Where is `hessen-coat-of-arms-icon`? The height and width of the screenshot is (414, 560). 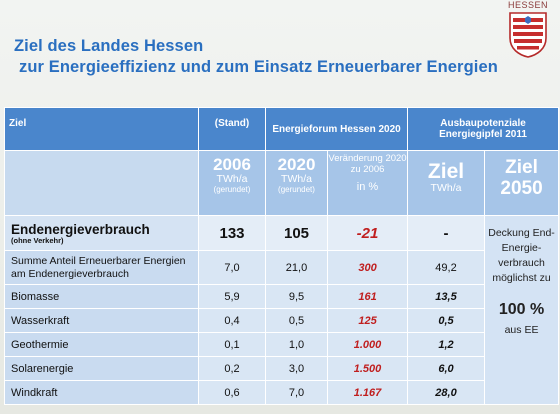 hessen-coat-of-arms-icon is located at coordinates (528, 35).